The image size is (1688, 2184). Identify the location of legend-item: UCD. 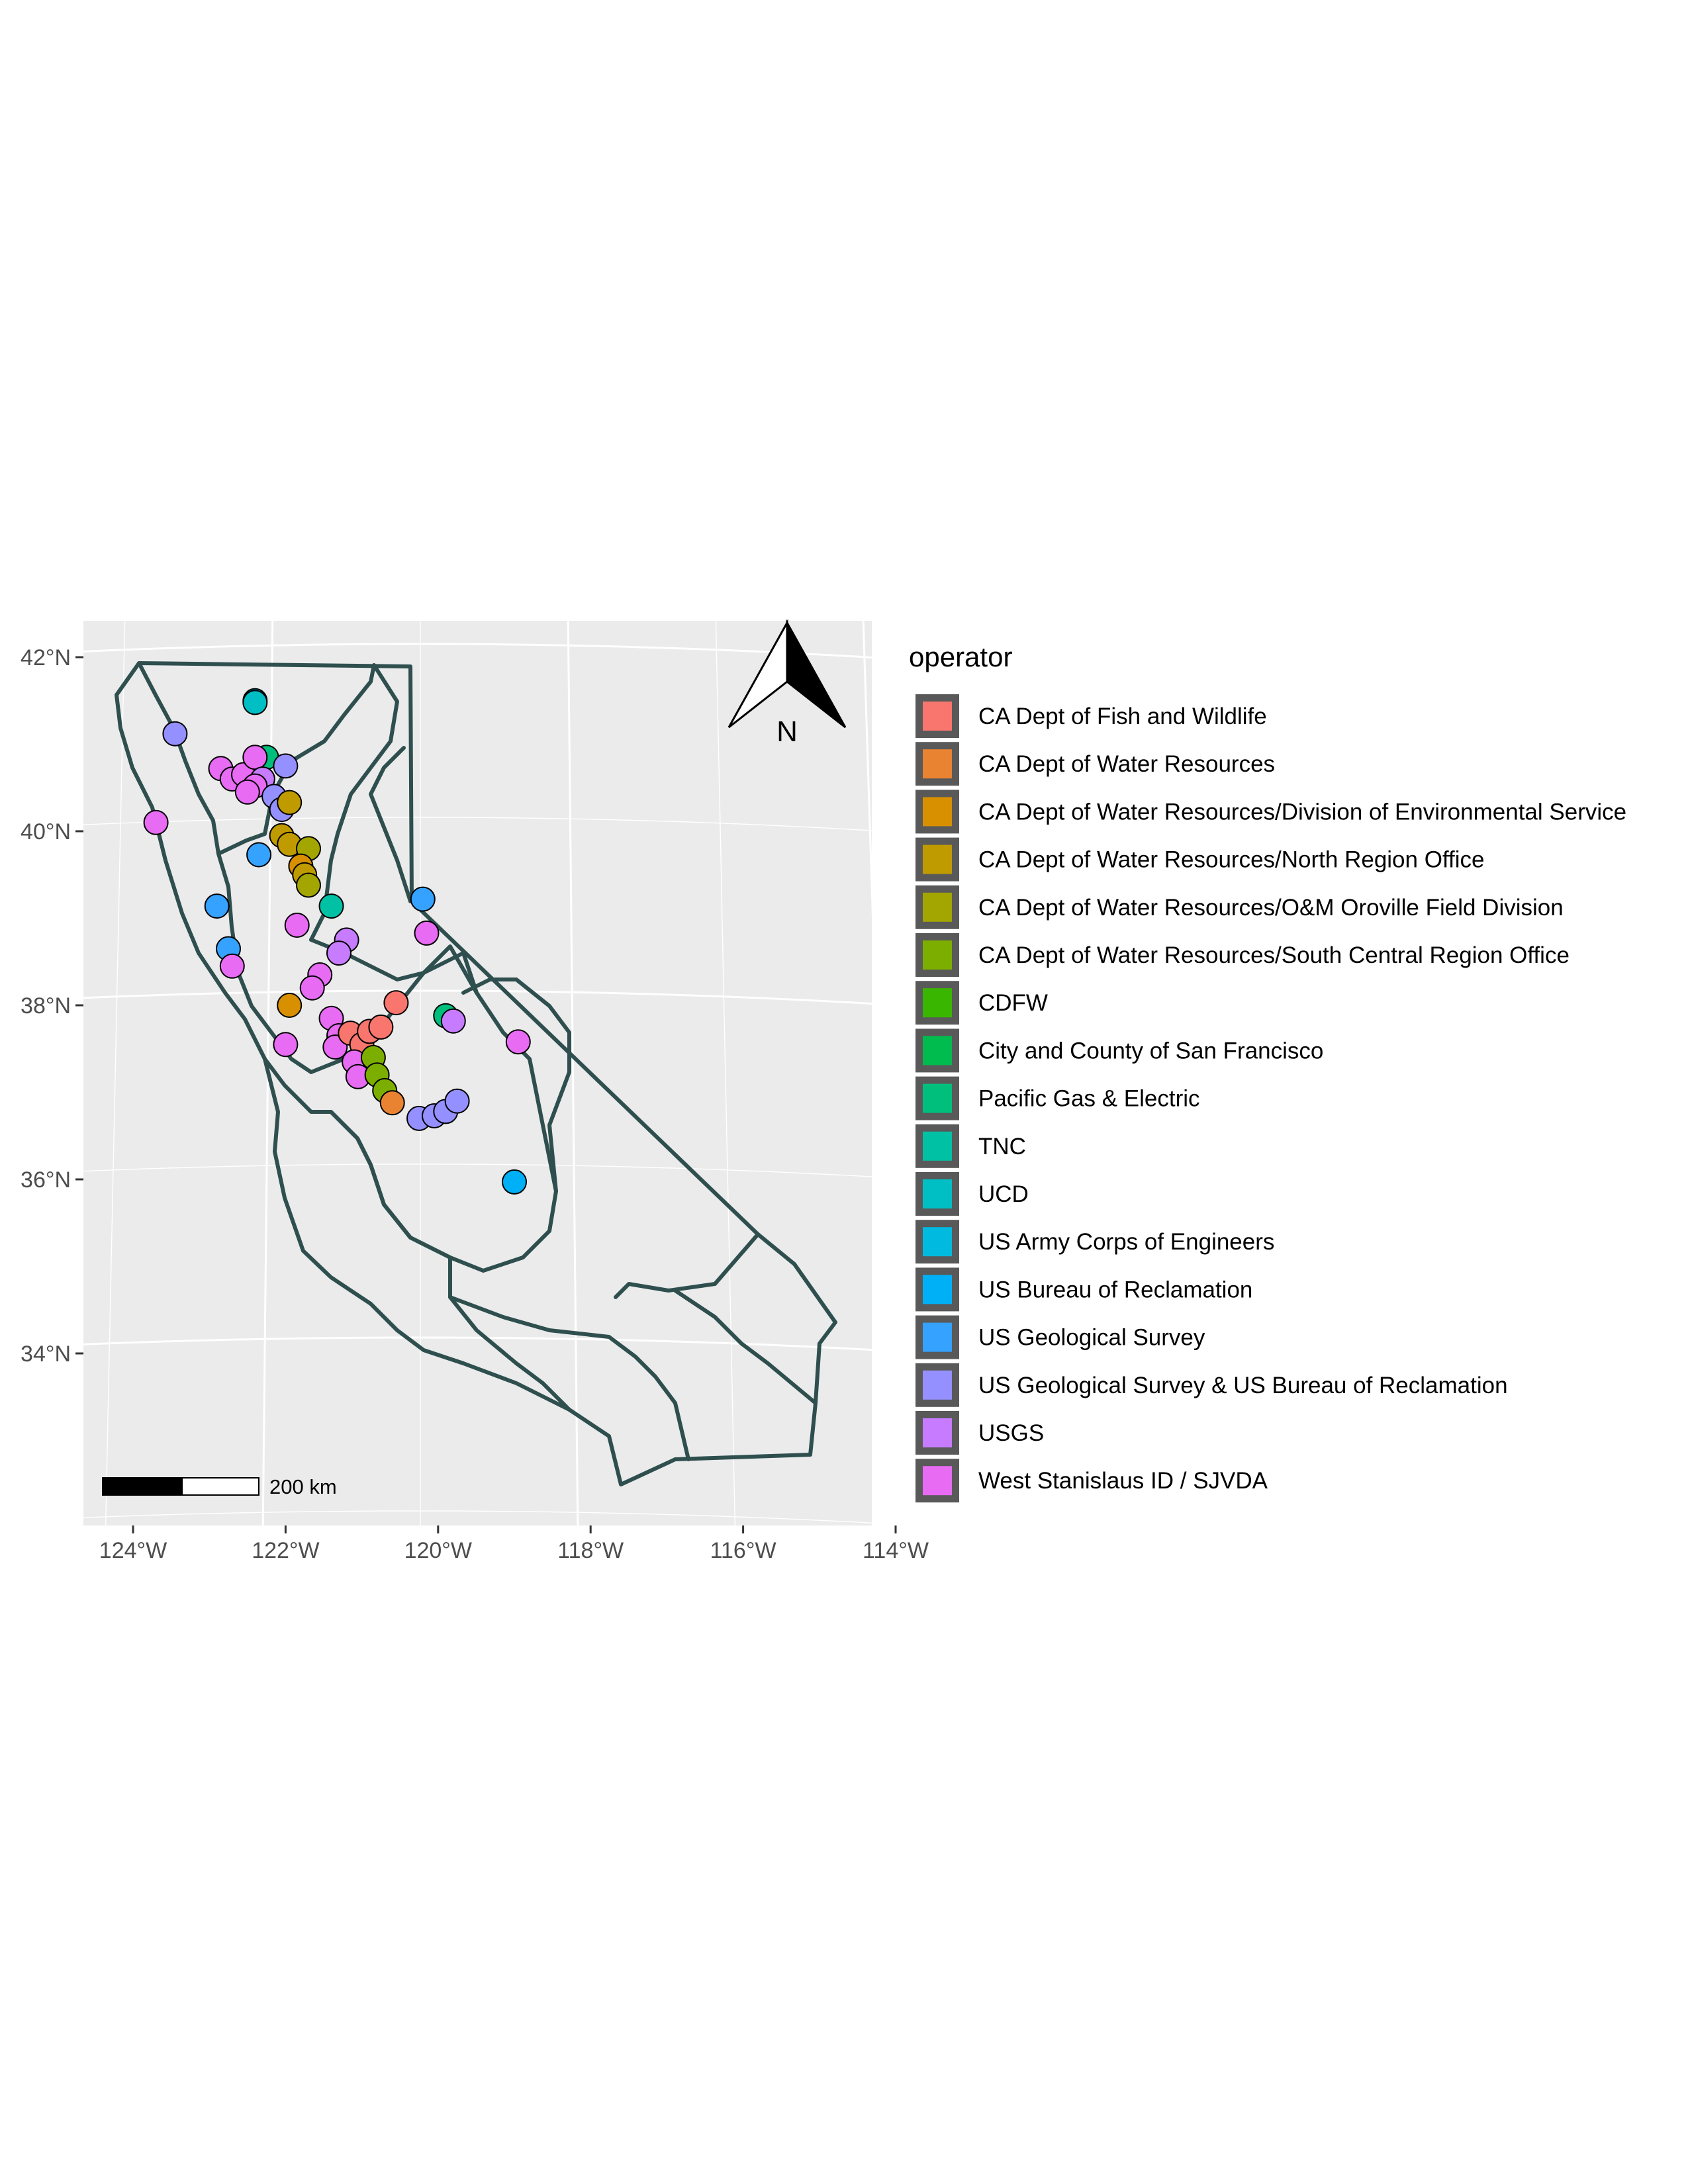
(972, 1194).